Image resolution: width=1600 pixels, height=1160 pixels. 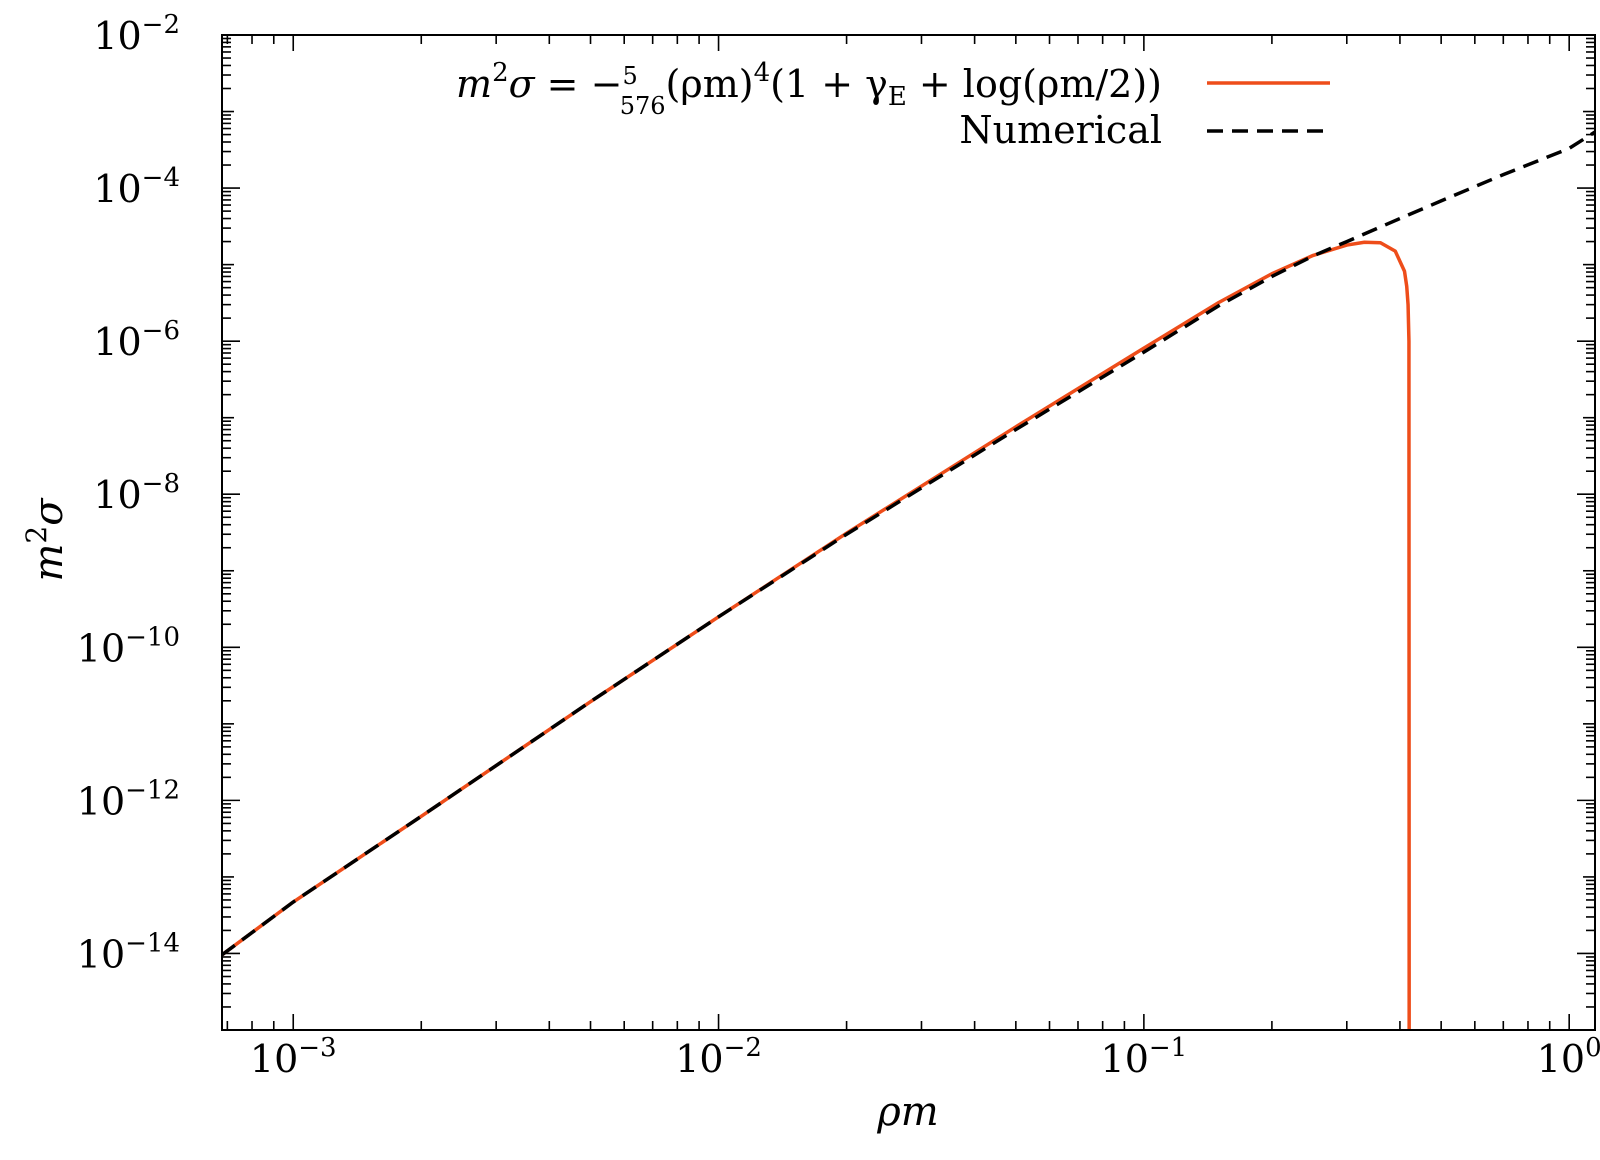 I want to click on y-tick-label: 10⁻², so click(x=136, y=34).